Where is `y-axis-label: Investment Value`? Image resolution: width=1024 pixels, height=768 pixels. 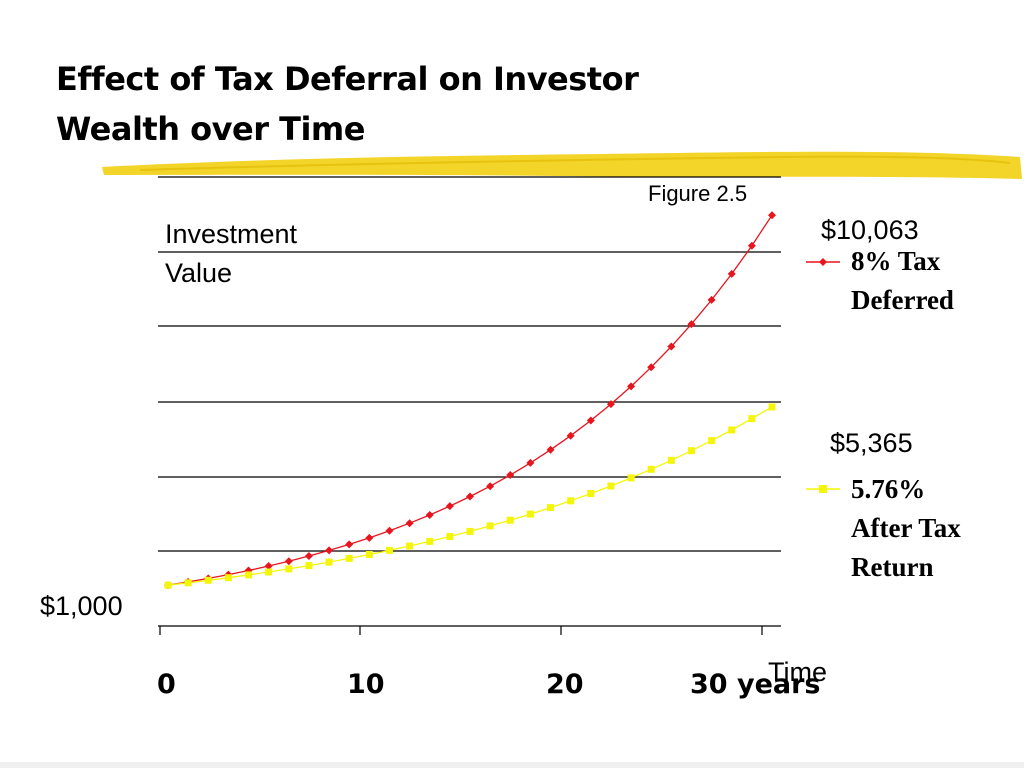 y-axis-label: Investment Value is located at coordinates (231, 254).